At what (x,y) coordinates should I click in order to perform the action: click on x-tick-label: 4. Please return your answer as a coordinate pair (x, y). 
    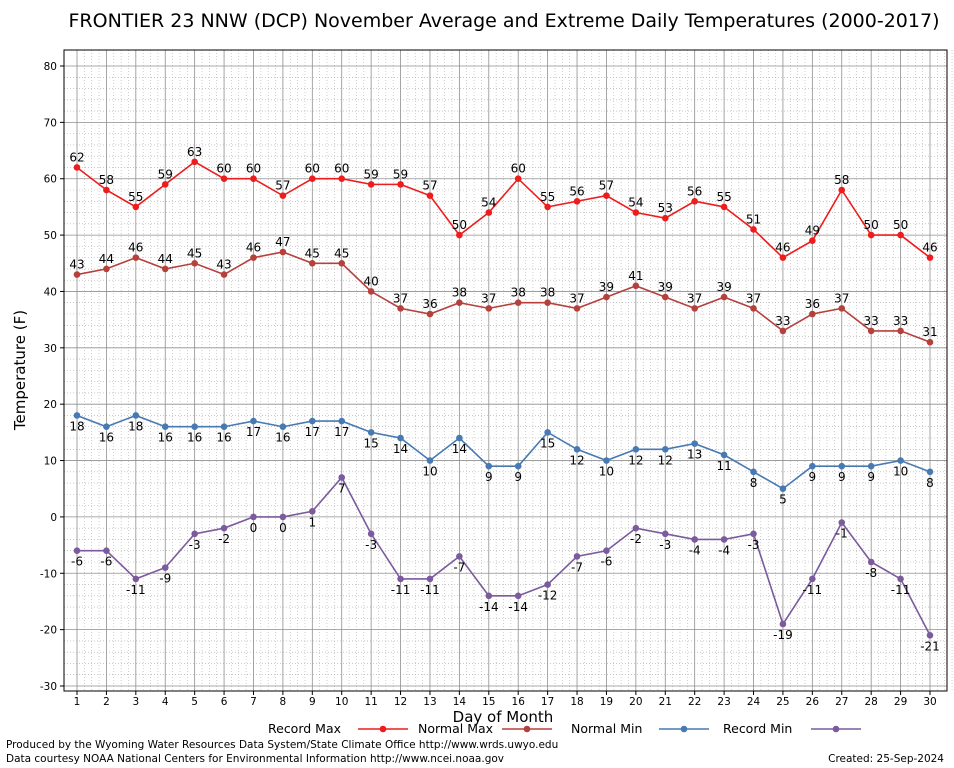
    Looking at the image, I should click on (165, 702).